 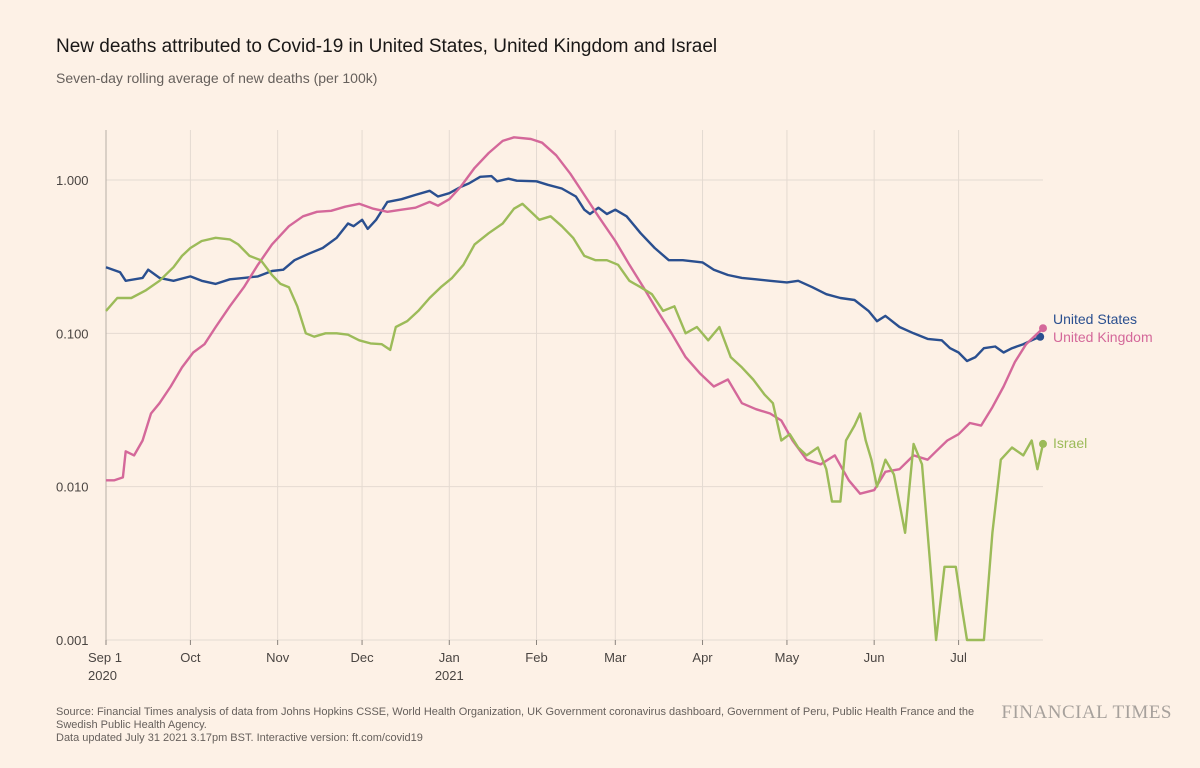 What do you see at coordinates (1086, 712) in the screenshot?
I see `financial-times-logo: FINANCIAL TIMES` at bounding box center [1086, 712].